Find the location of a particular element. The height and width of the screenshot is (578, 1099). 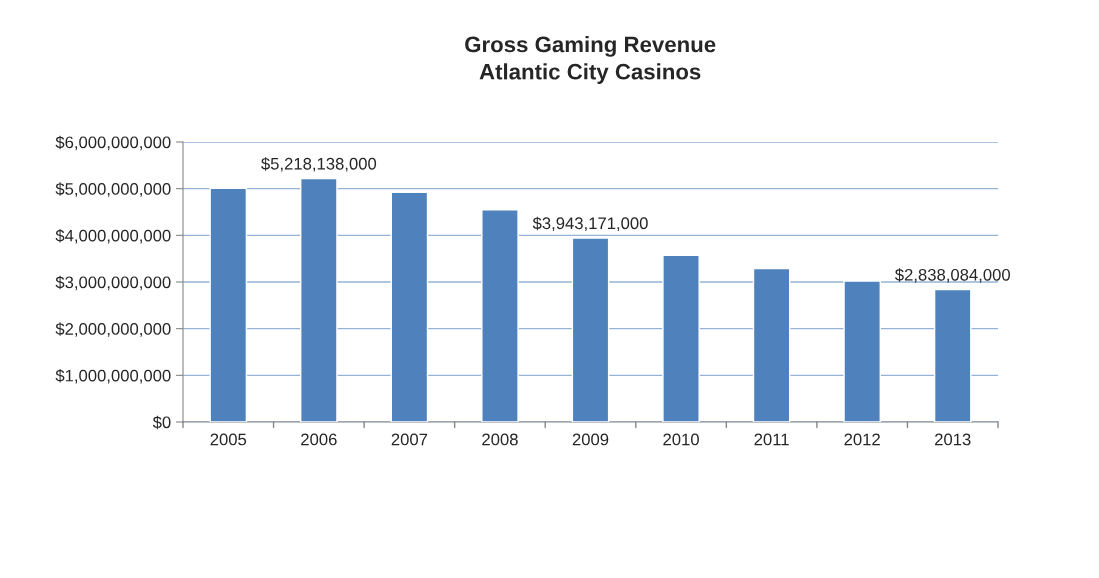

y-tick-label: $4,000,000,000 is located at coordinates (113, 236).